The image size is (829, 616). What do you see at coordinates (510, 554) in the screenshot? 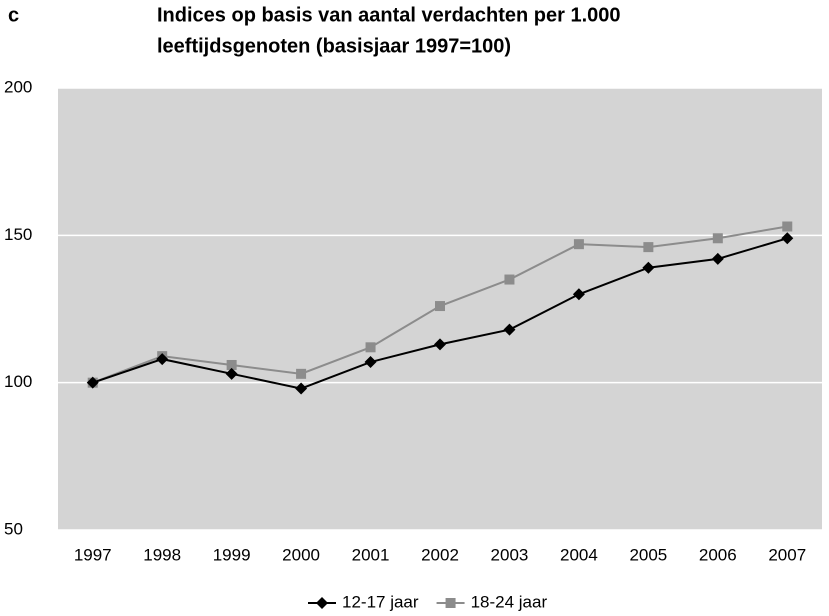
I see `x-tick-label: 2003` at bounding box center [510, 554].